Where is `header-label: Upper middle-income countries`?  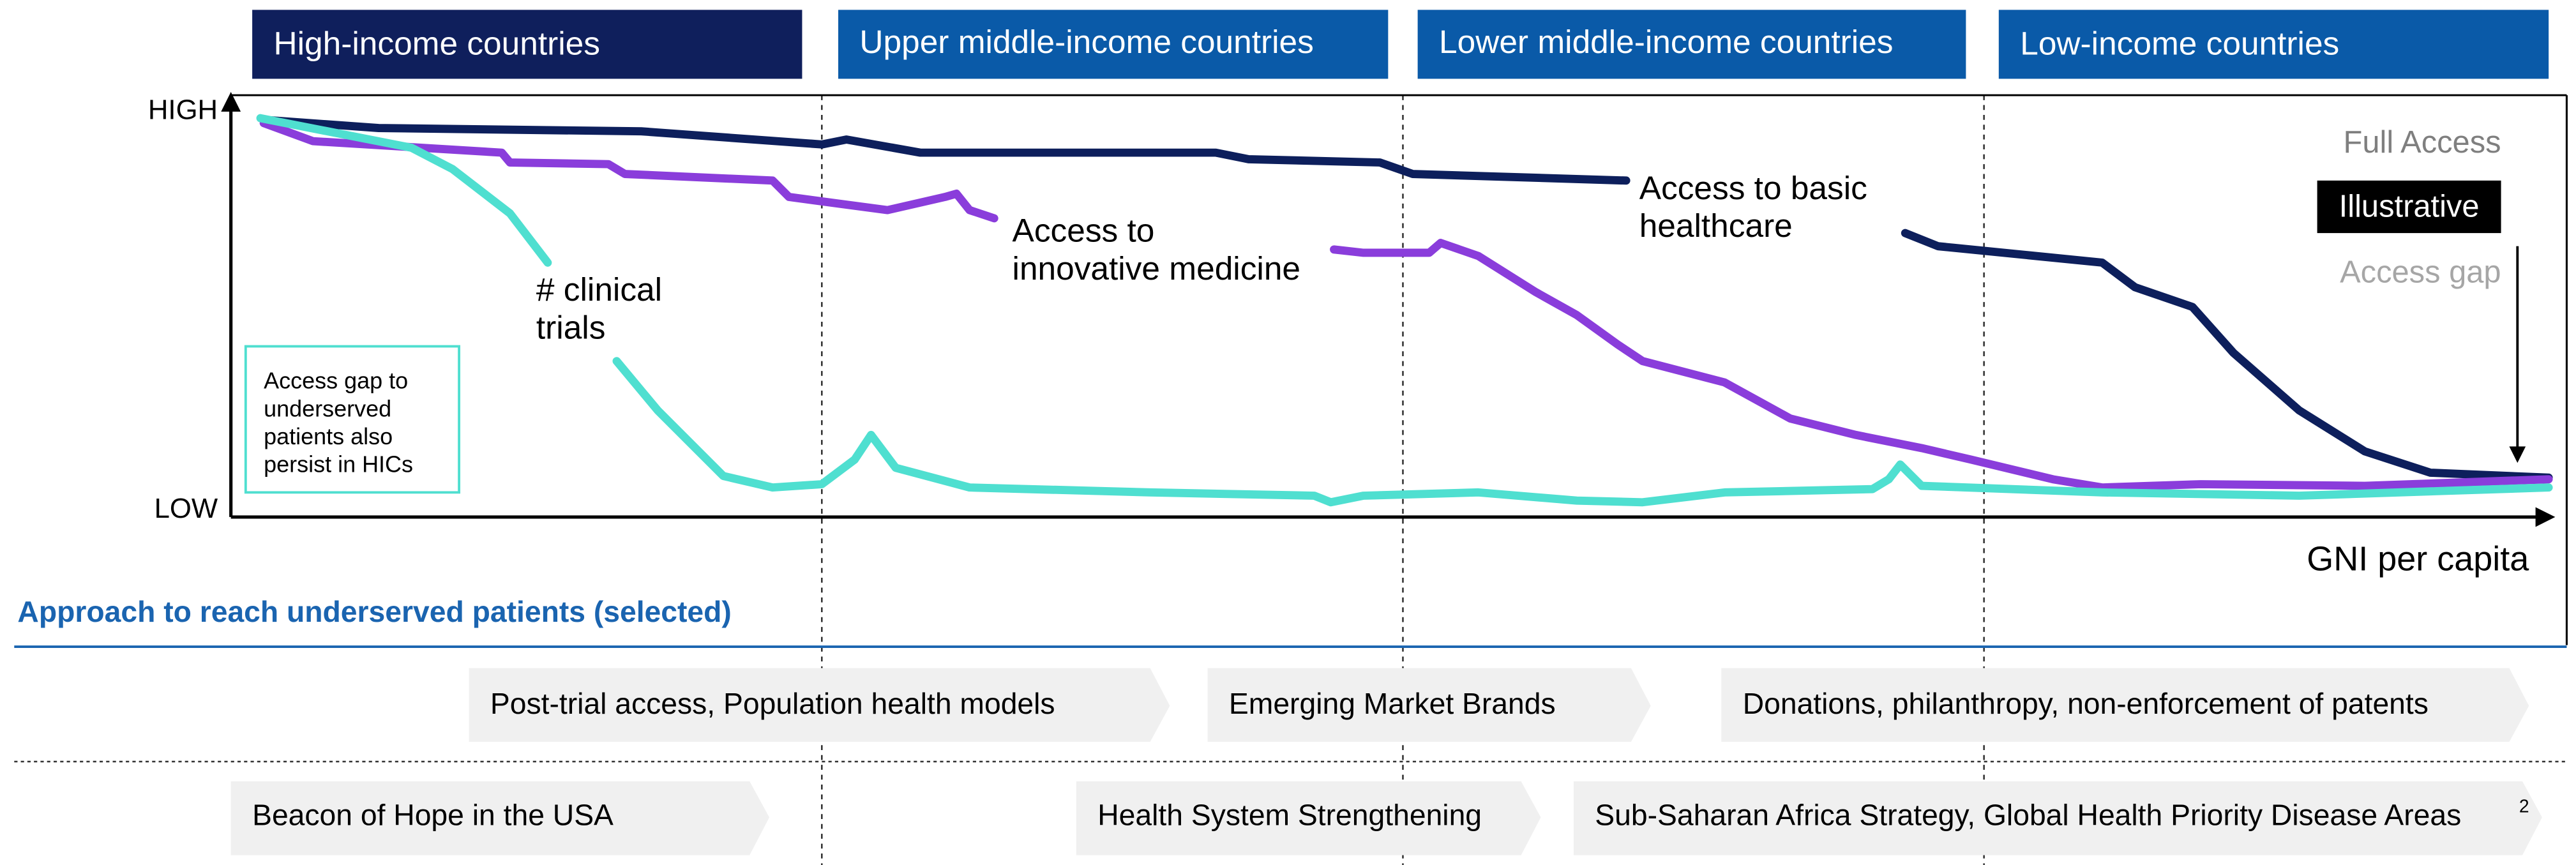
header-label: Upper middle-income countries is located at coordinates (1086, 42).